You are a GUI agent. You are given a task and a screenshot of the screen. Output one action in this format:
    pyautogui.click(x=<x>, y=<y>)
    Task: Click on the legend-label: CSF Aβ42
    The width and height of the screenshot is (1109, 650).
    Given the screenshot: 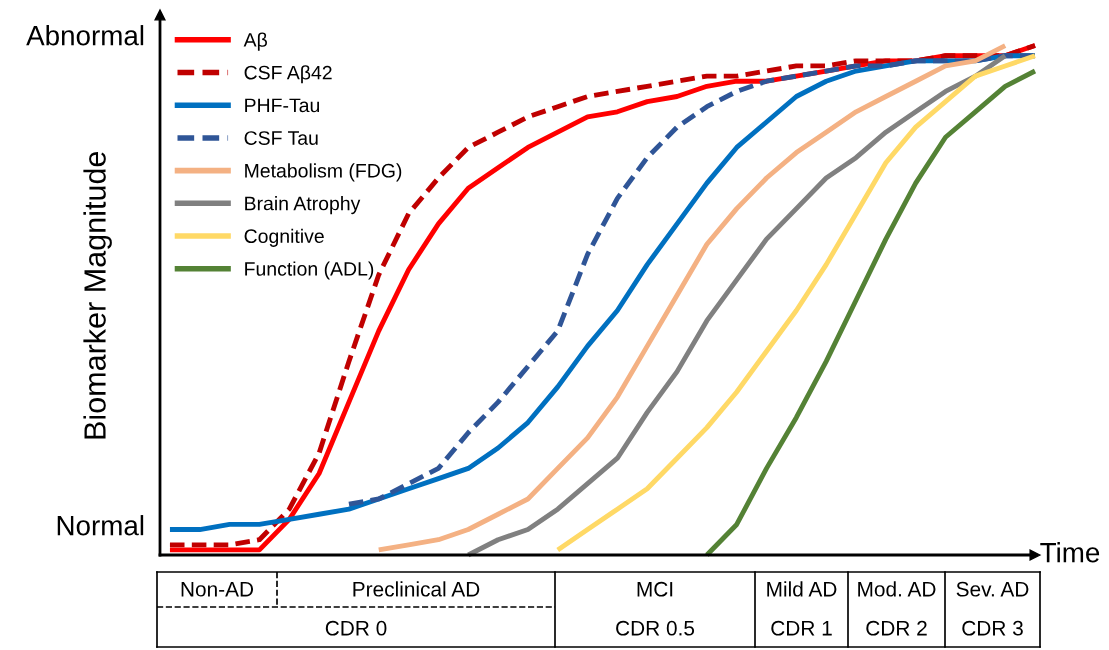 What is the action you would take?
    pyautogui.click(x=288, y=74)
    